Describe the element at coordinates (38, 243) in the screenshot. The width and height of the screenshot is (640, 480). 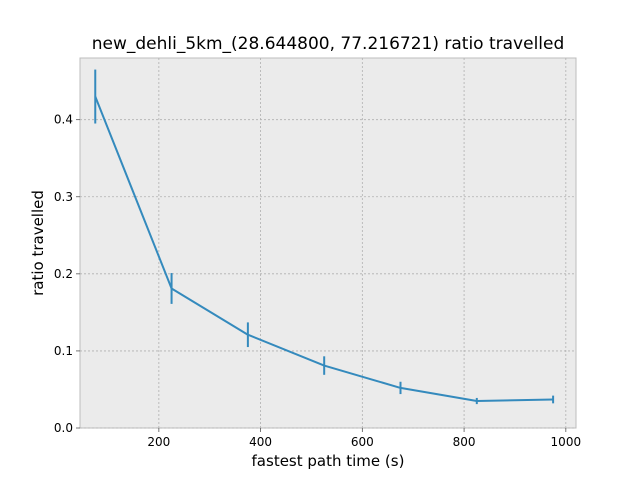
I see `y-axis-label: ratio travelled` at that location.